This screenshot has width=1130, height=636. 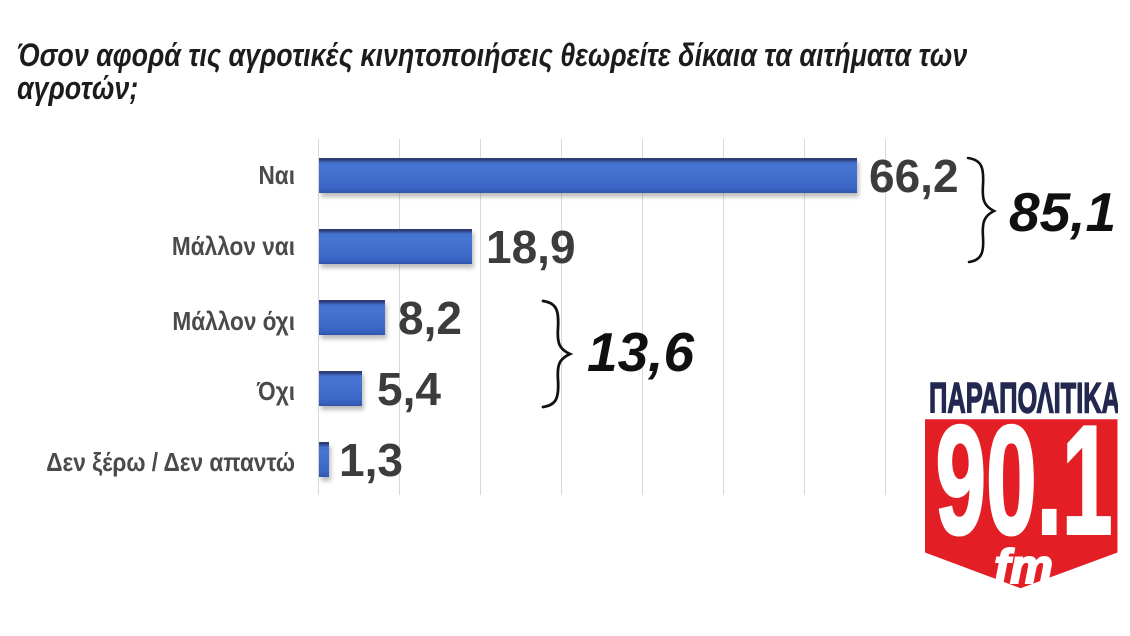 What do you see at coordinates (1023, 399) in the screenshot?
I see `svg-text: ΠΑΡΑΠΟΛΙΤΙΚΑ` at bounding box center [1023, 399].